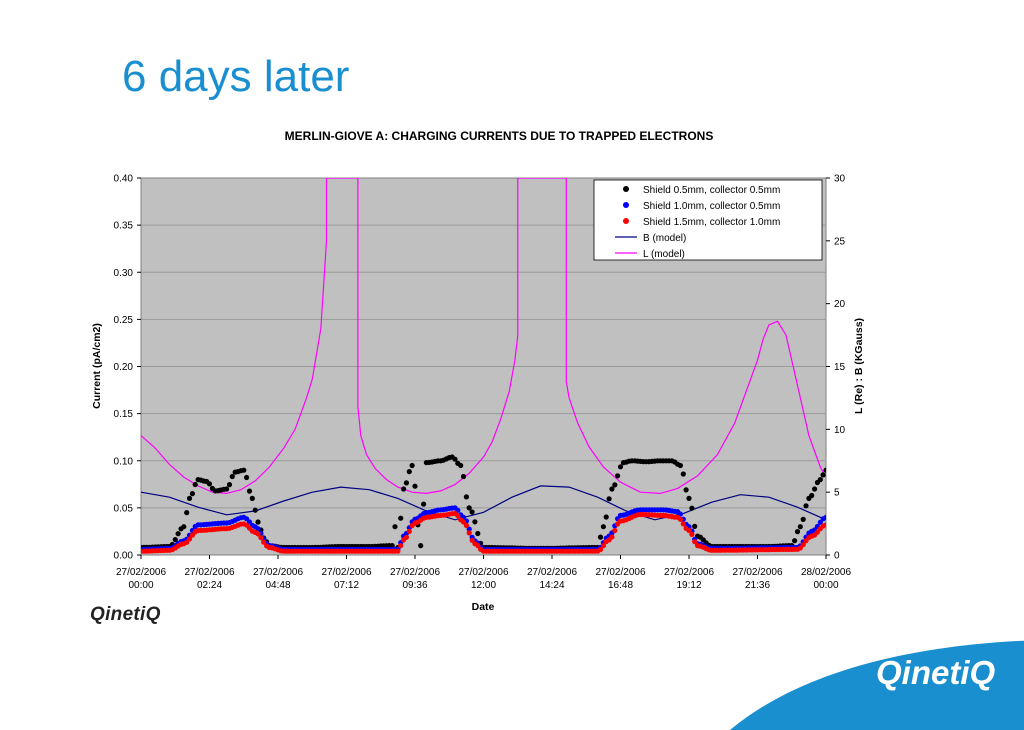  Describe the element at coordinates (209, 585) in the screenshot. I see `x-tick-label-time: 02:24` at that location.